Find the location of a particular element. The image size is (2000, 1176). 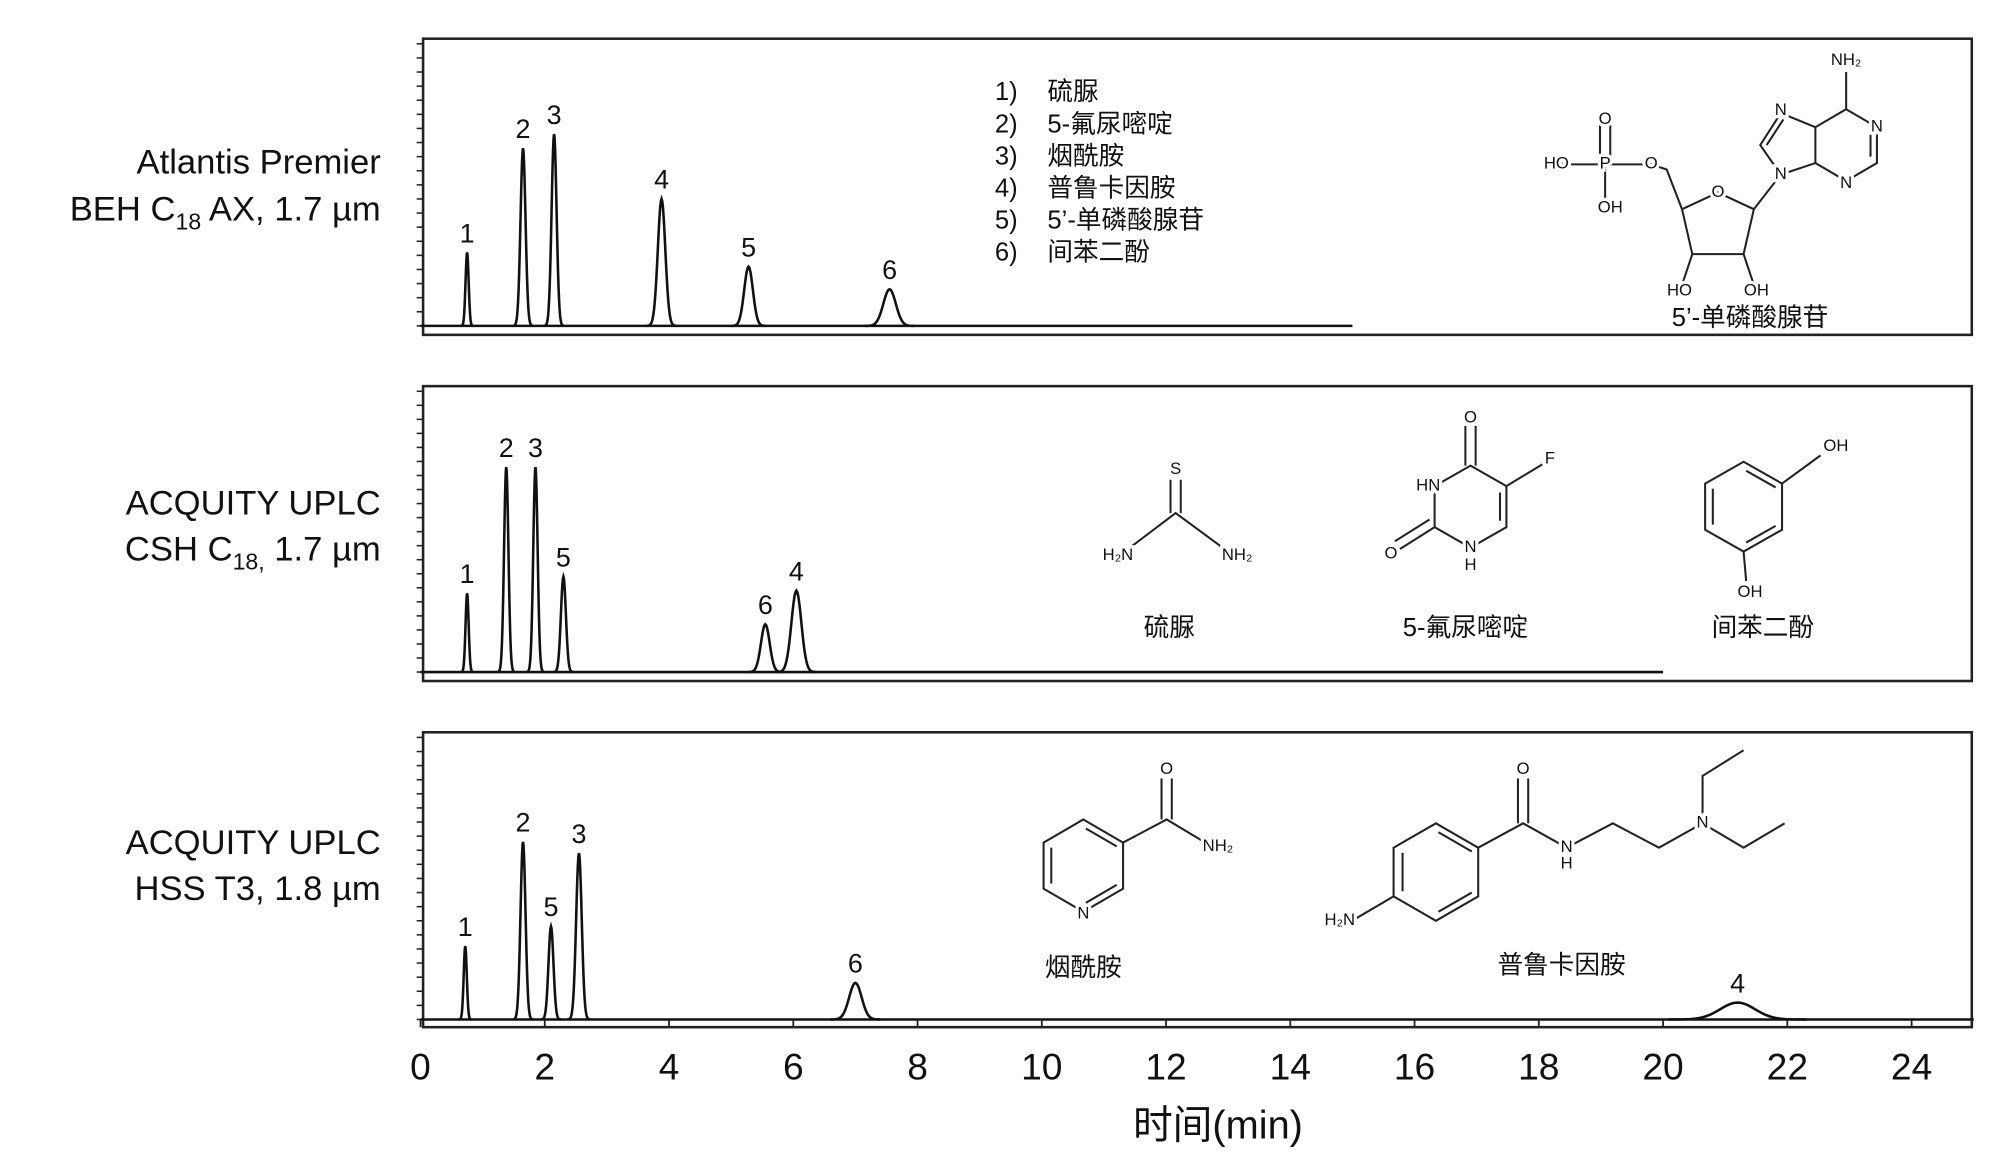

column-label: CSH C18, 1.7 µm is located at coordinates (253, 552).